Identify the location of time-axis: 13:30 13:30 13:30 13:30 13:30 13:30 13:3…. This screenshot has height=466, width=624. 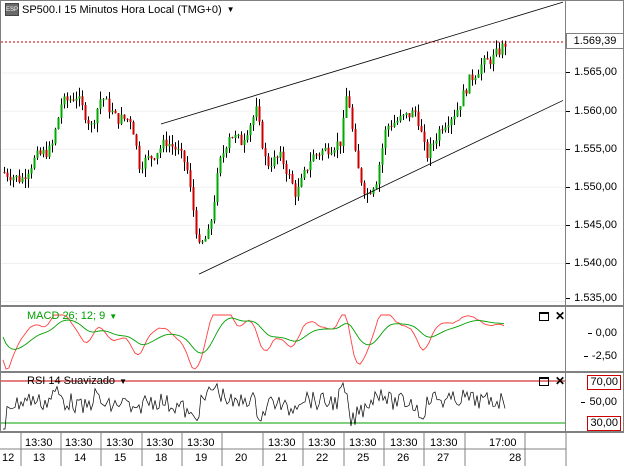
(312, 449).